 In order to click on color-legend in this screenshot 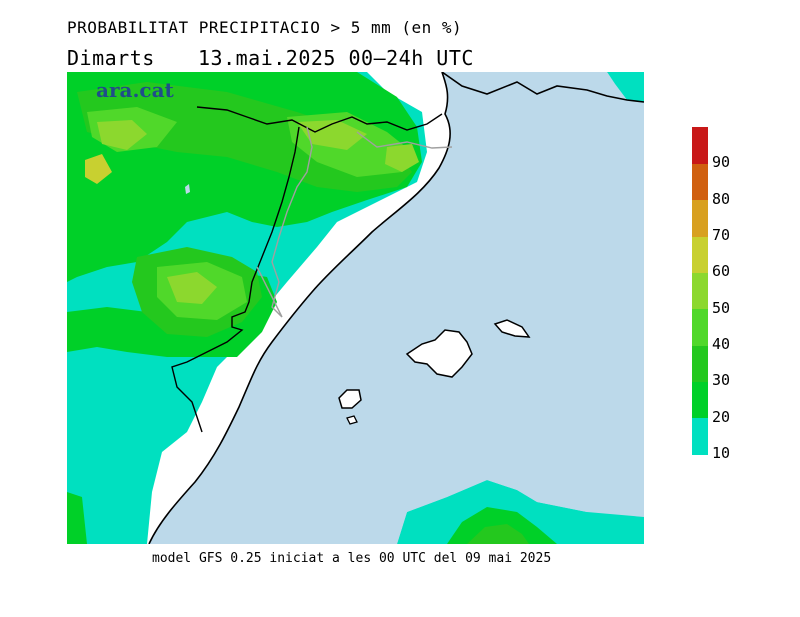, I will do `click(700, 291)`.